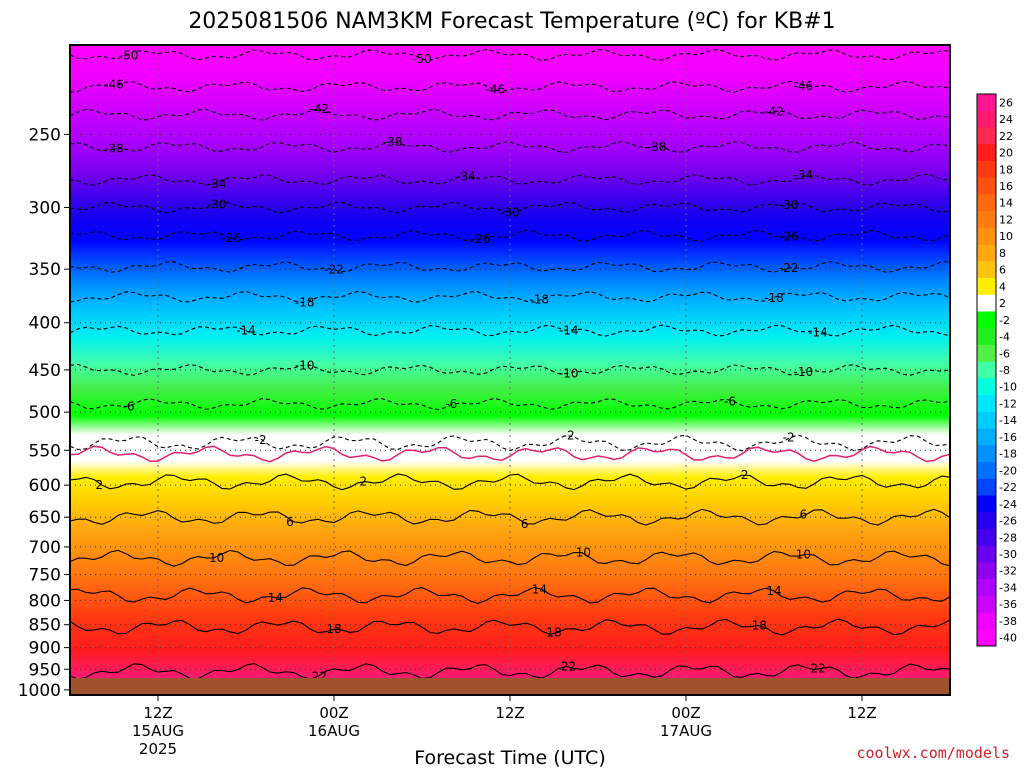 The image size is (1024, 768). What do you see at coordinates (1008, 403) in the screenshot?
I see `colorbar-label: -12` at bounding box center [1008, 403].